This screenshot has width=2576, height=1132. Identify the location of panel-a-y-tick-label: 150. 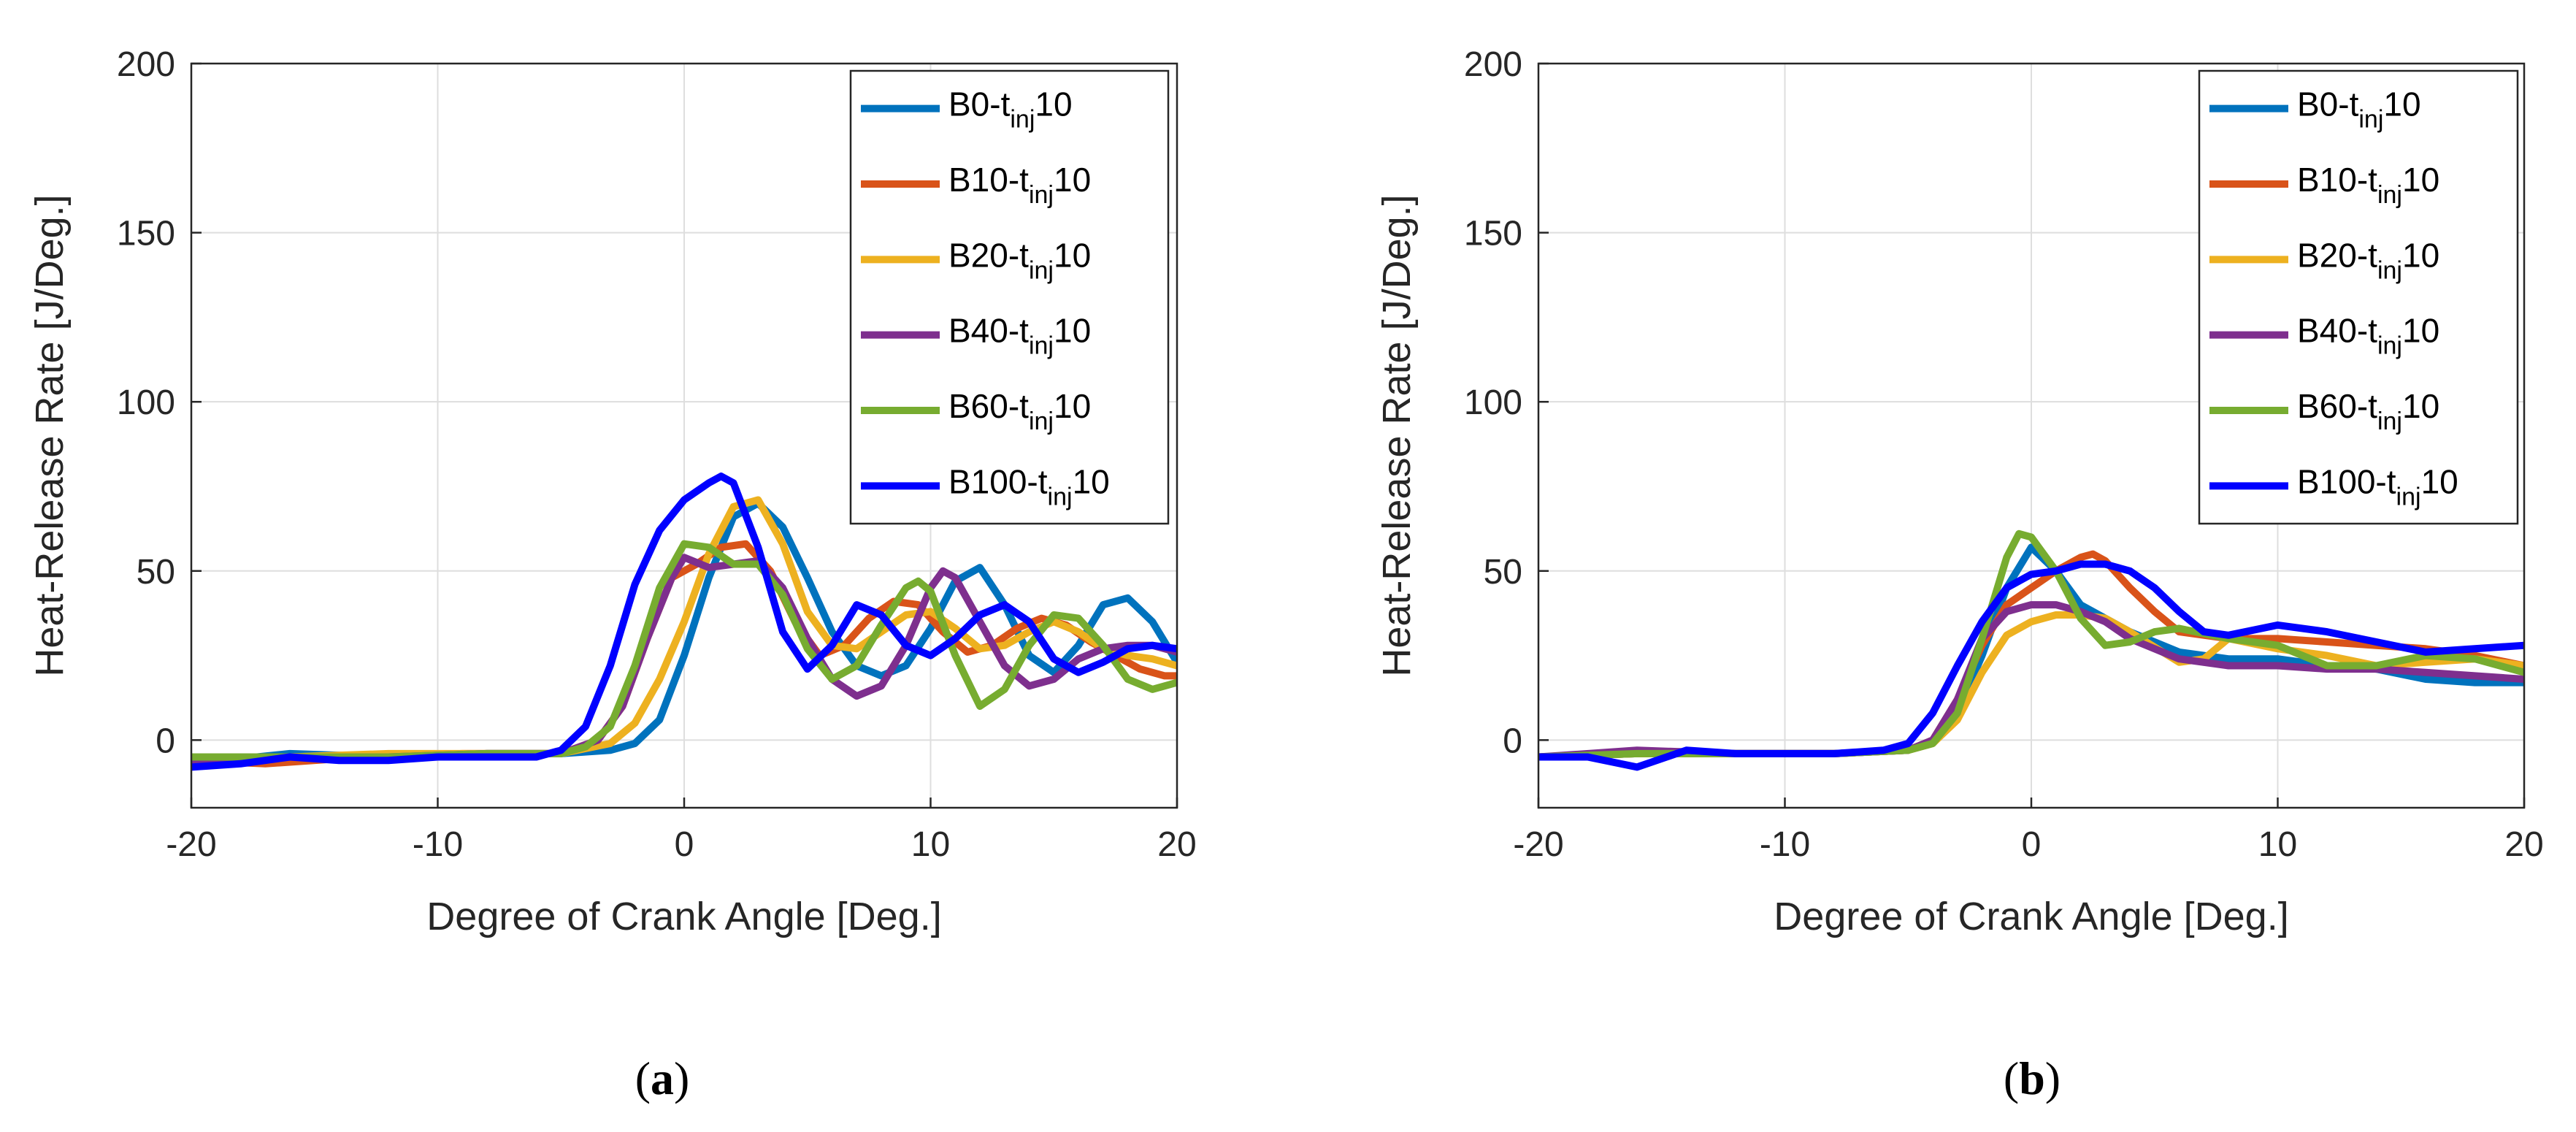
(146, 234).